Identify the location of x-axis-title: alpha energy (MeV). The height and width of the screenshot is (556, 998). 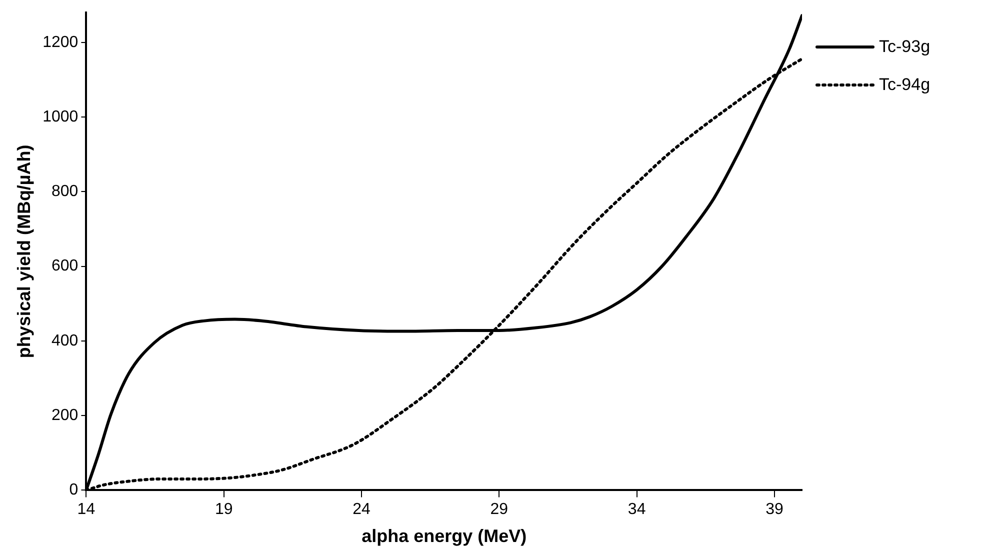
(444, 536).